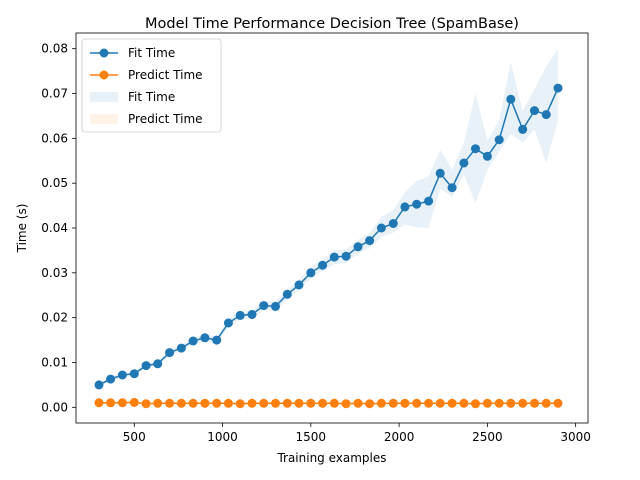  Describe the element at coordinates (311, 437) in the screenshot. I see `x-tick-label: 1500` at that location.